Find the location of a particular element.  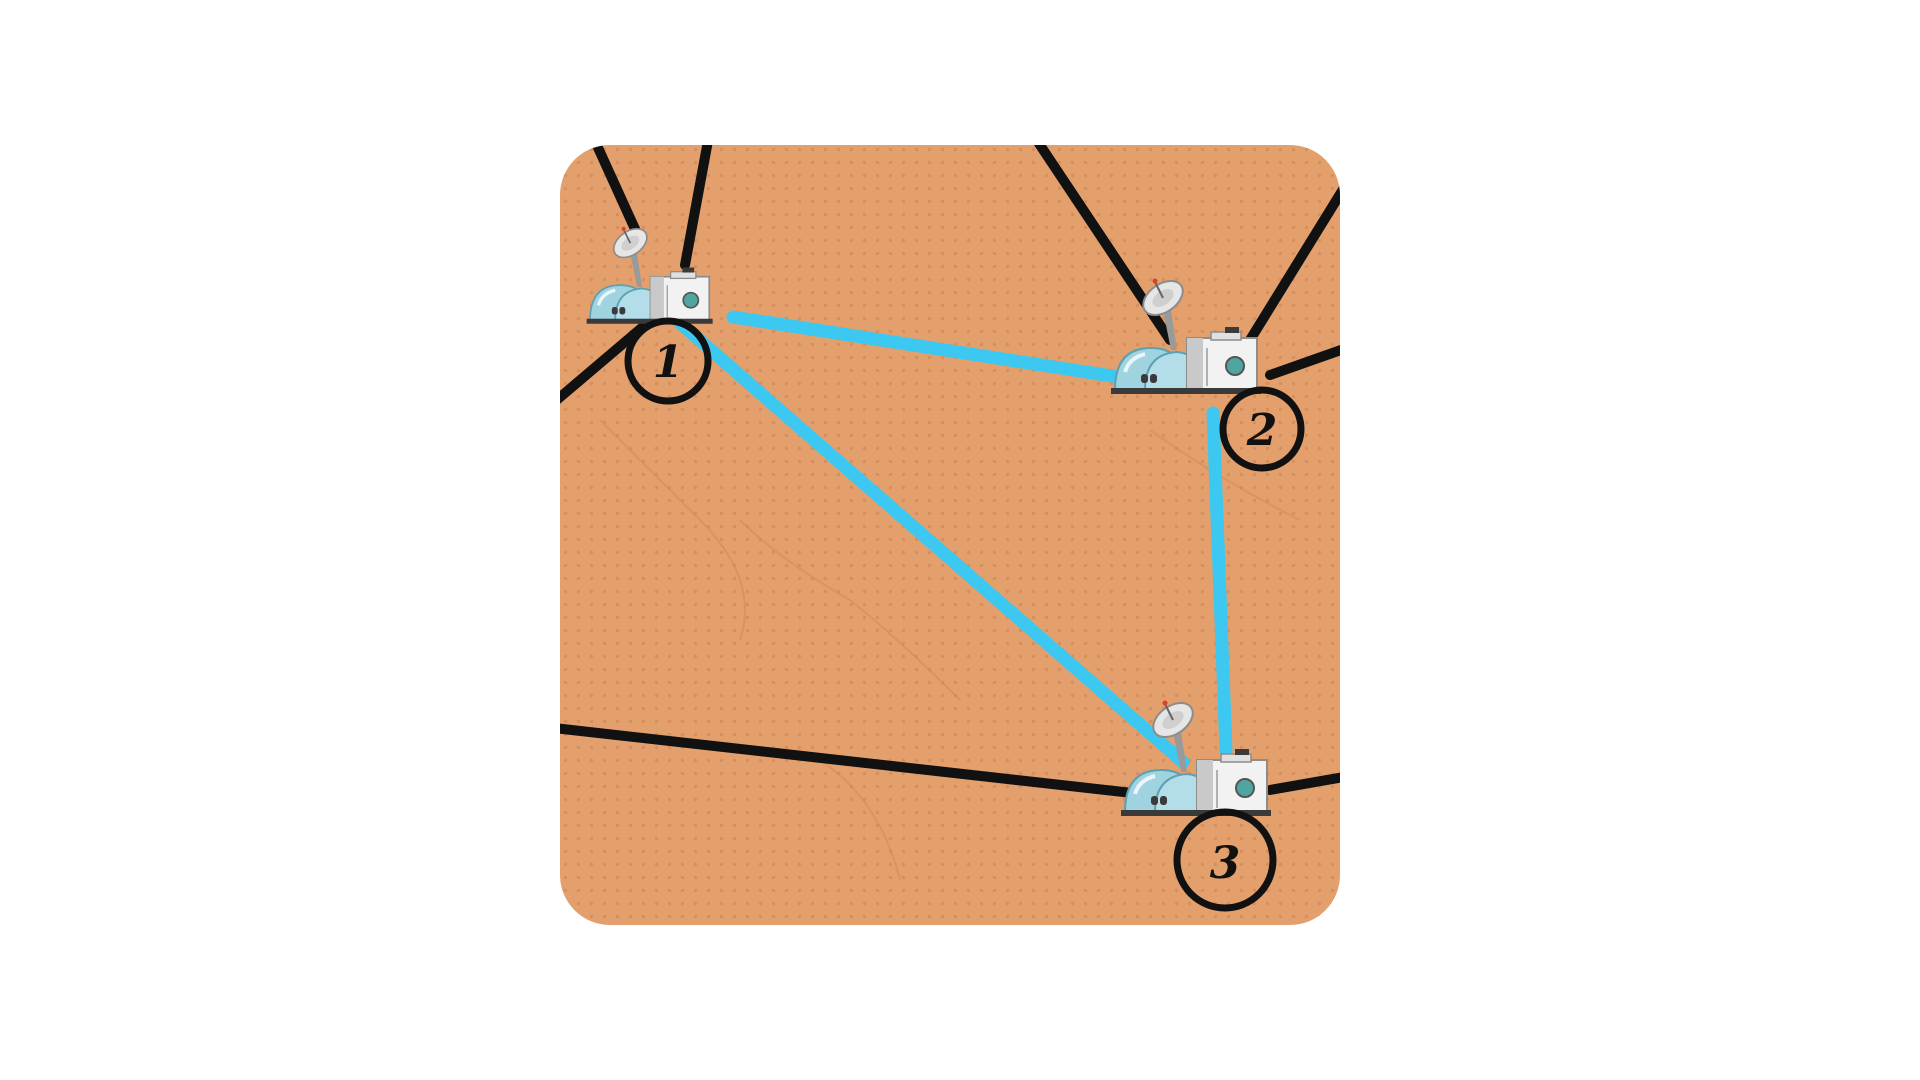

station-2: 2 is located at coordinates (1207, 371).